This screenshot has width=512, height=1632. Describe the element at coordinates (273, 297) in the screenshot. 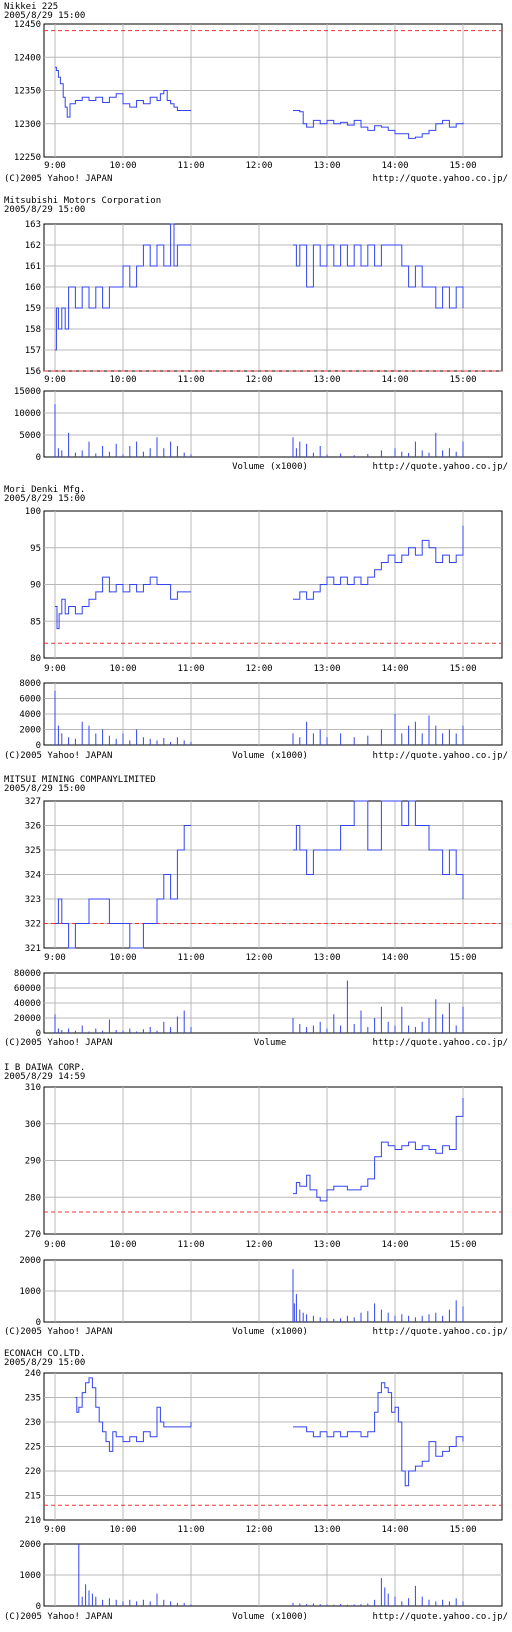

I see `chart-2-price-frame` at that location.